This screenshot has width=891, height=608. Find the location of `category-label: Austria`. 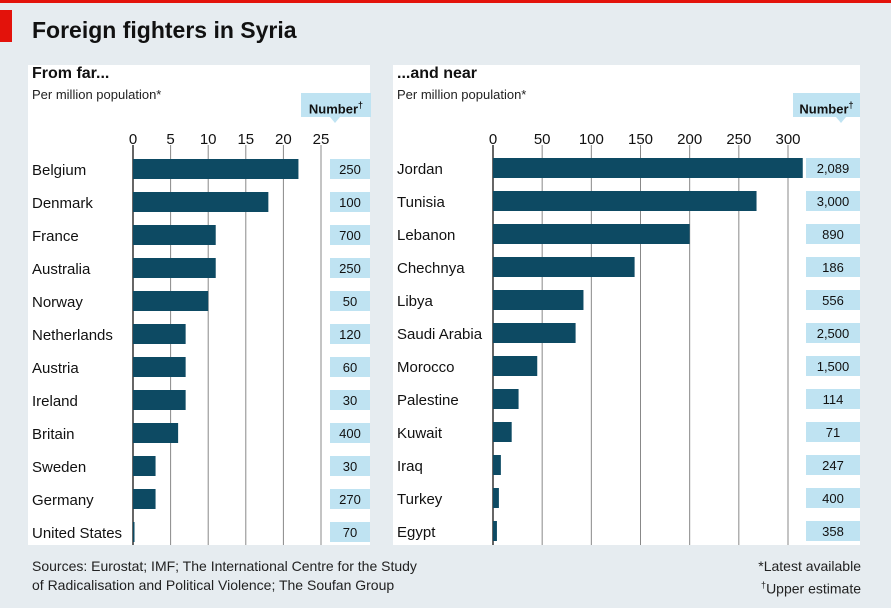

category-label: Austria is located at coordinates (55, 368).